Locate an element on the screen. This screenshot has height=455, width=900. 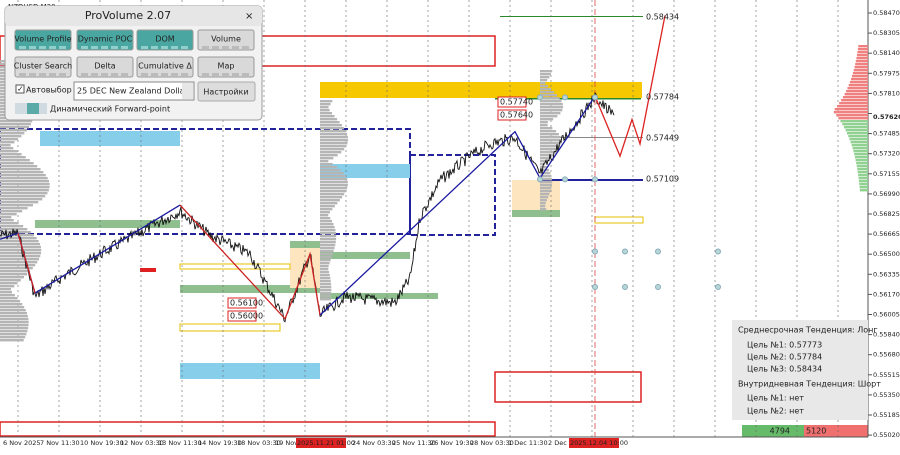
trend-target: Цель №3: 0.58434 is located at coordinates (784, 369).